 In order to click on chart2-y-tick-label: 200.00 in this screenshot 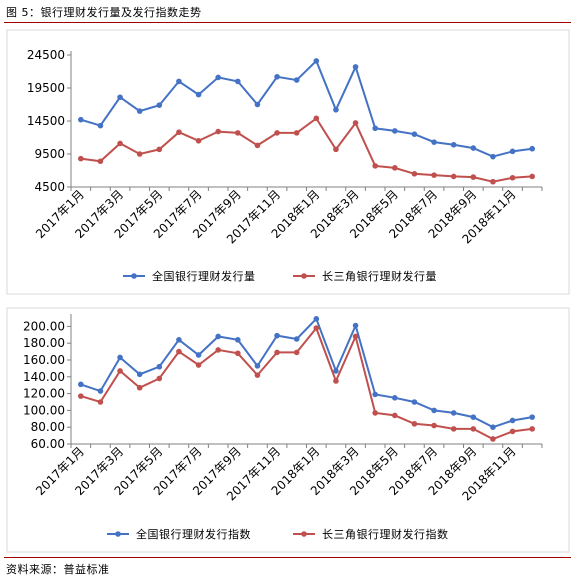, I will do `click(44, 326)`.